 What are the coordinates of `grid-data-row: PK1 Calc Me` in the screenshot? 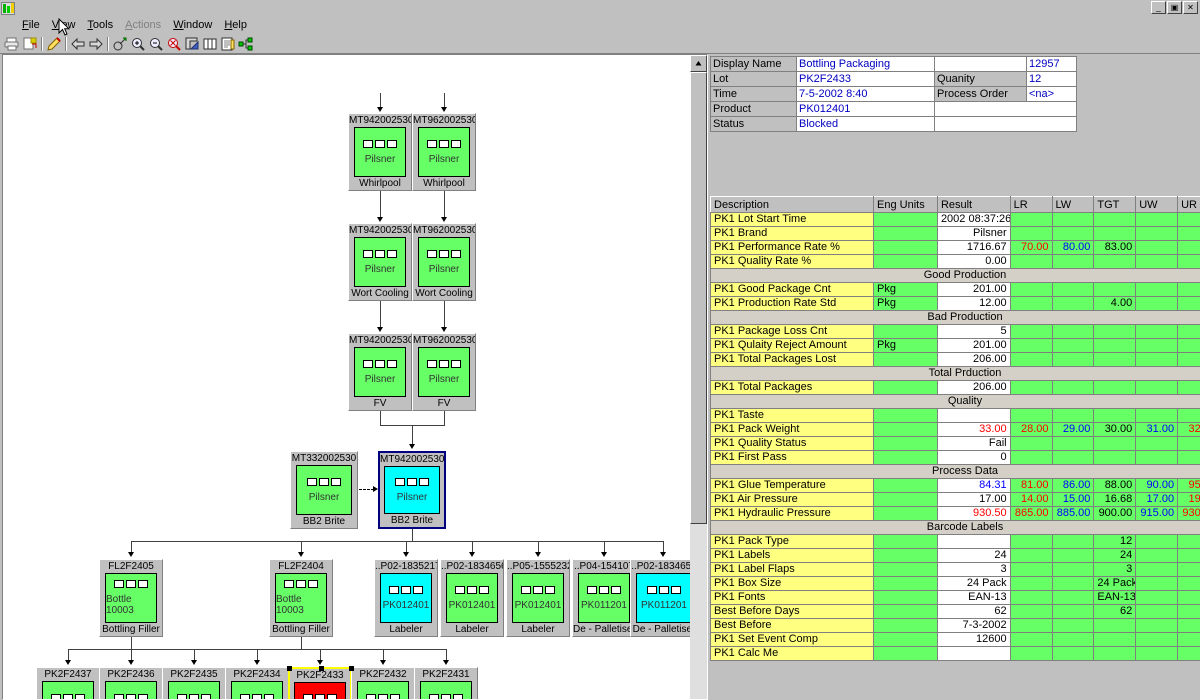 It's located at (955, 653).